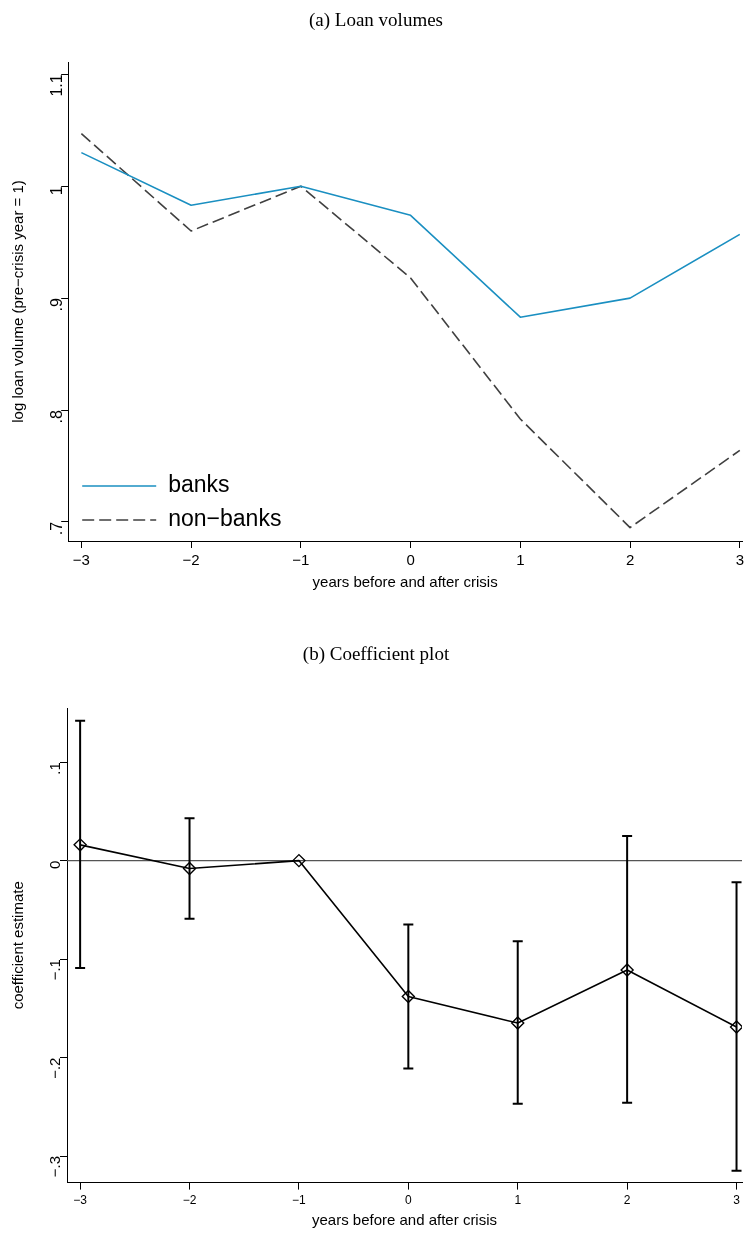  Describe the element at coordinates (56, 85) in the screenshot. I see `y-tick-label: 1.1` at that location.